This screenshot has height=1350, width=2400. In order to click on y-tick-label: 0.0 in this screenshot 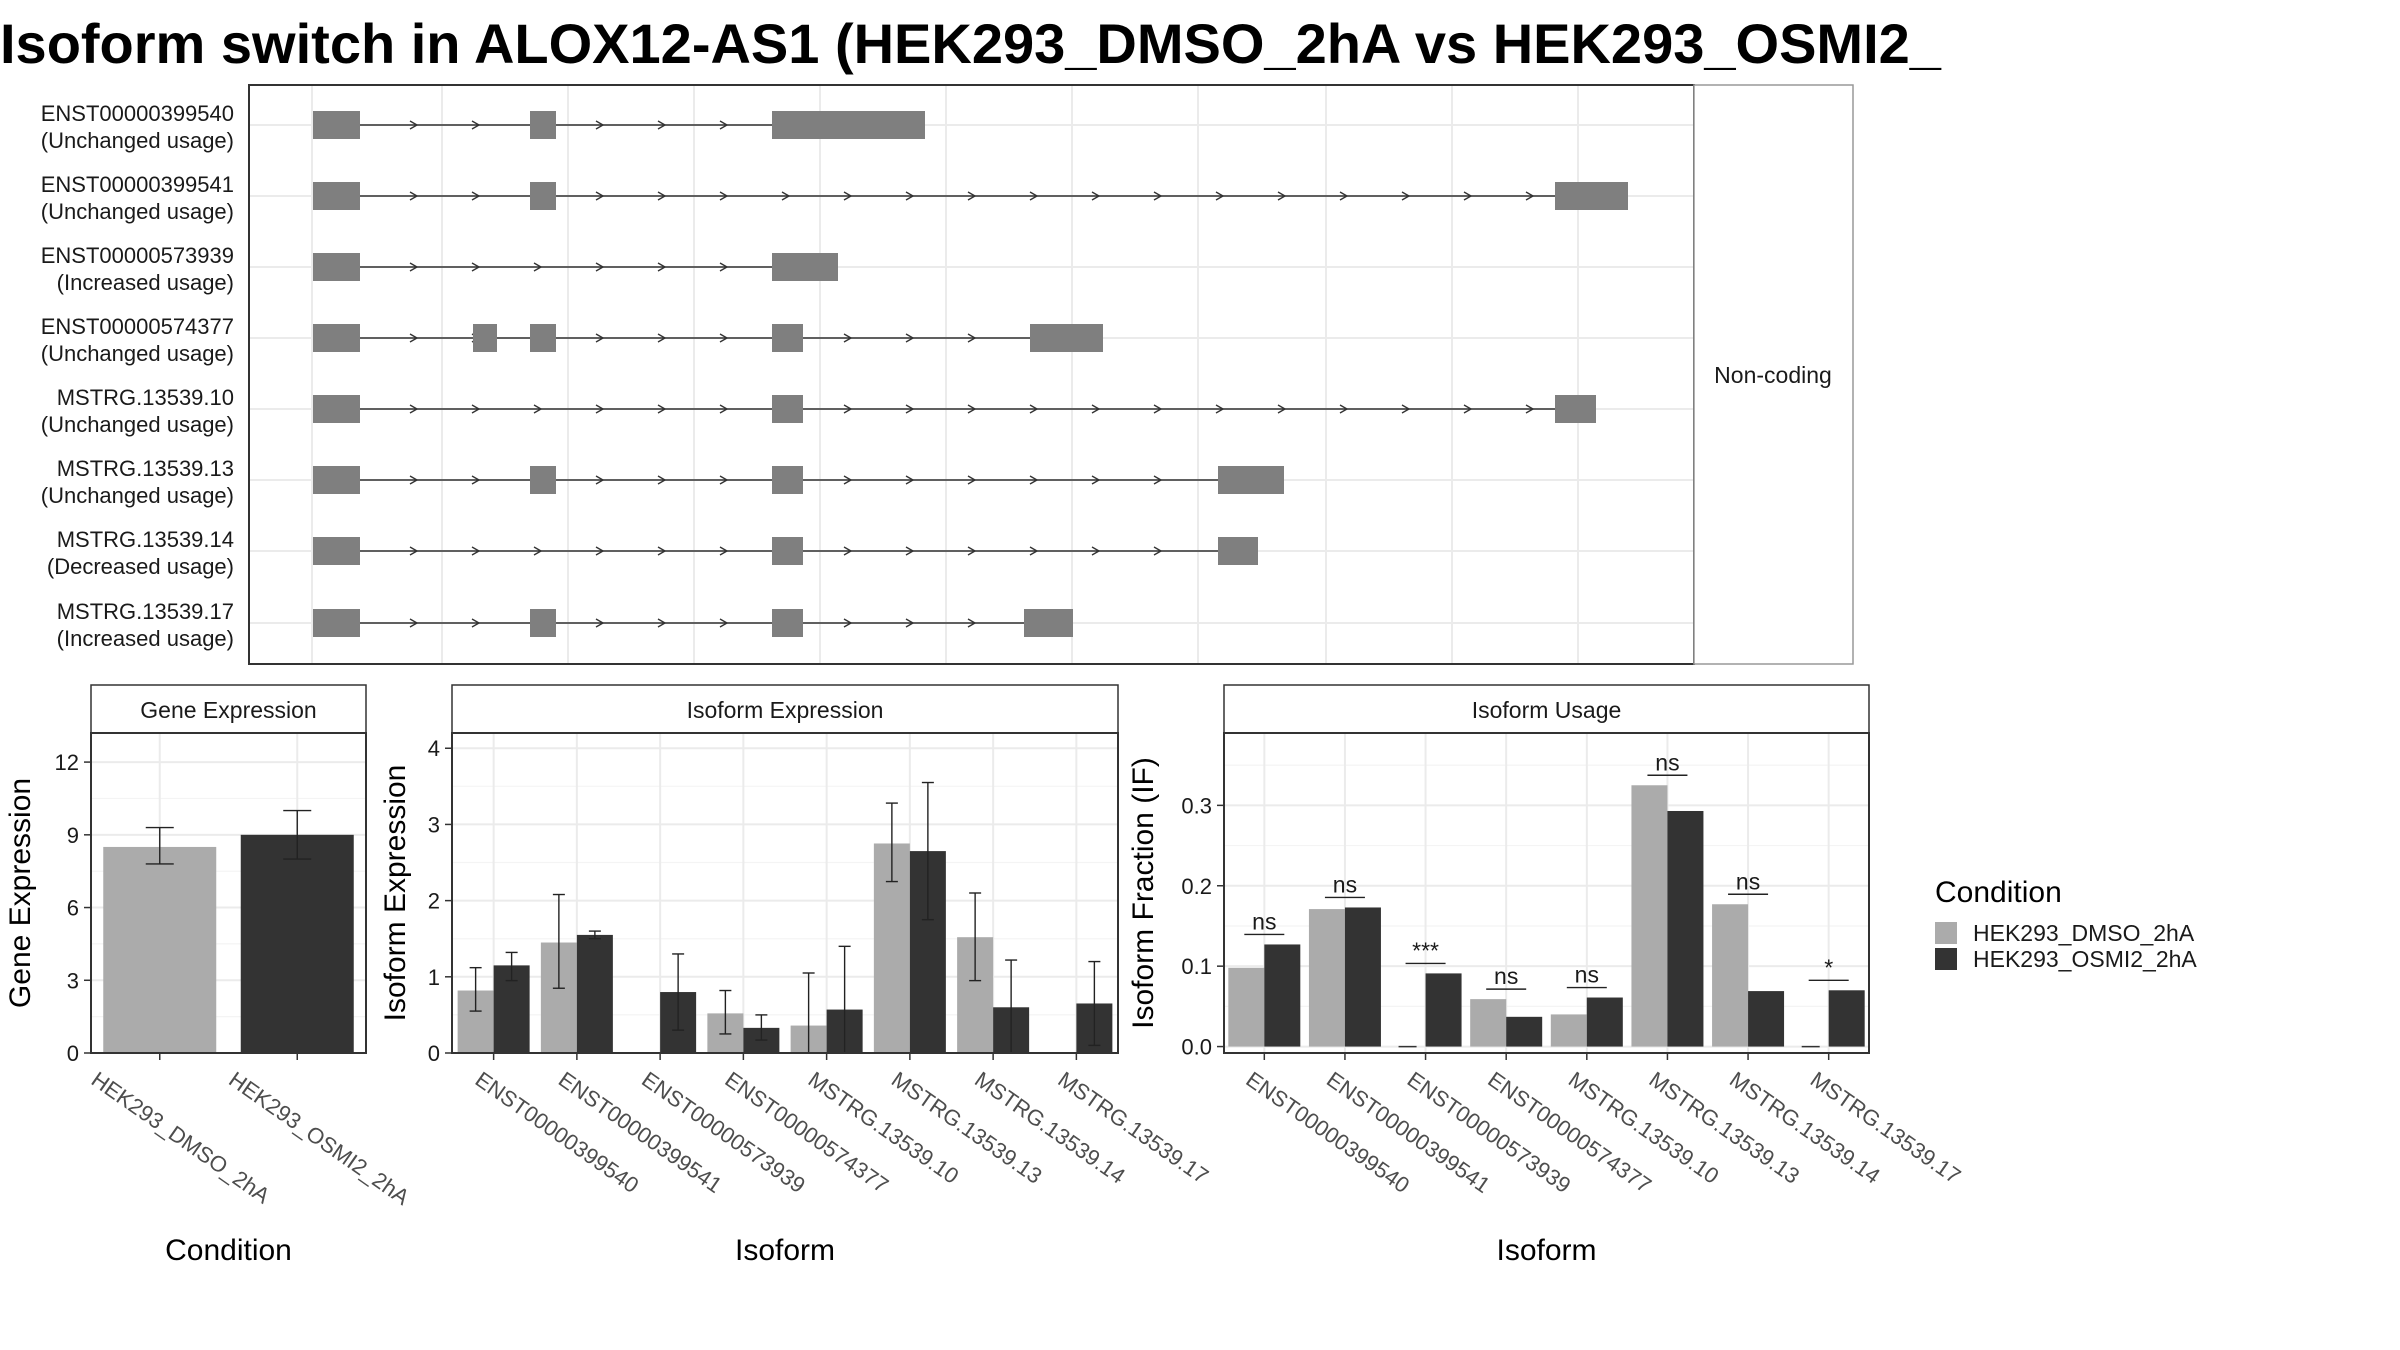, I will do `click(1196, 1047)`.